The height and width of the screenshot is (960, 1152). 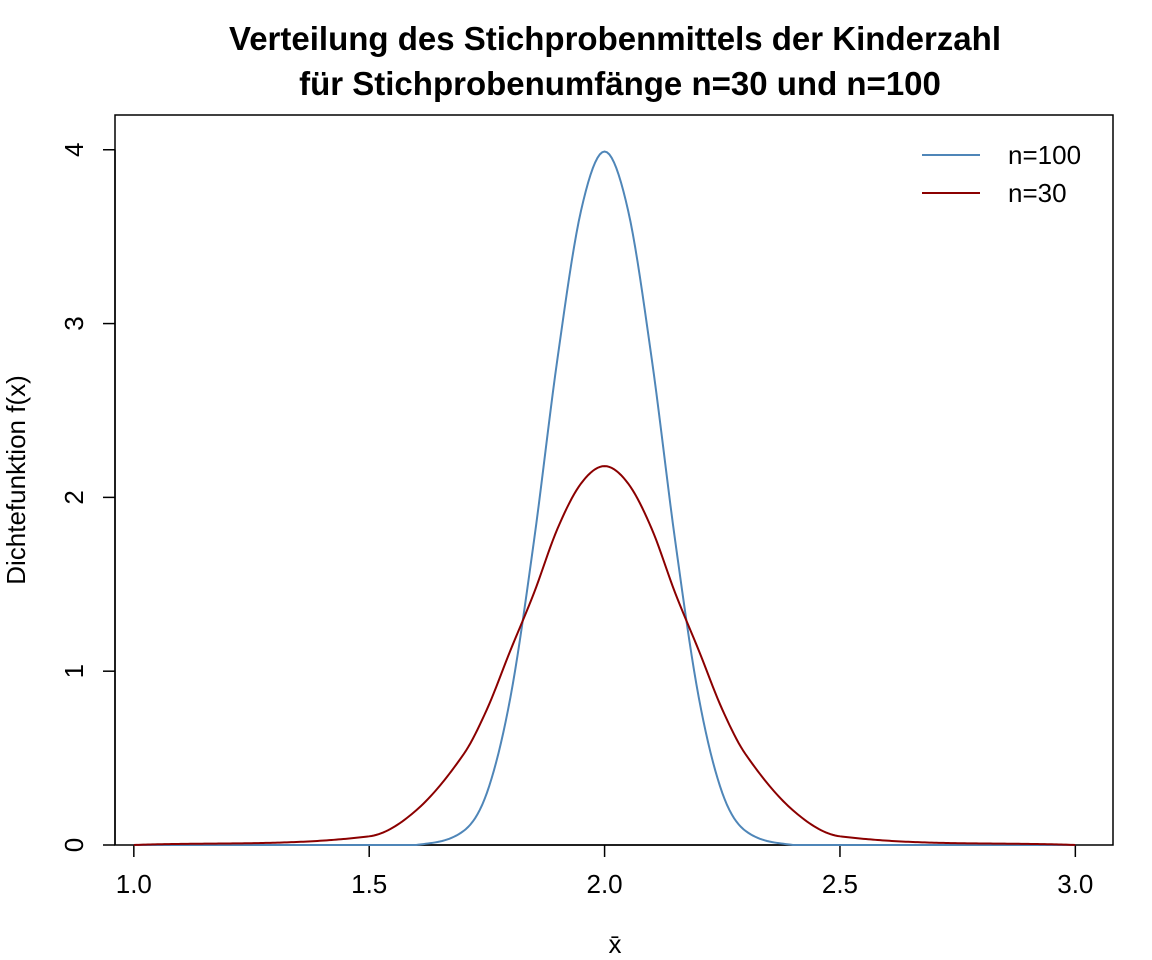 What do you see at coordinates (369, 884) in the screenshot?
I see `x-tick-label: 1.5` at bounding box center [369, 884].